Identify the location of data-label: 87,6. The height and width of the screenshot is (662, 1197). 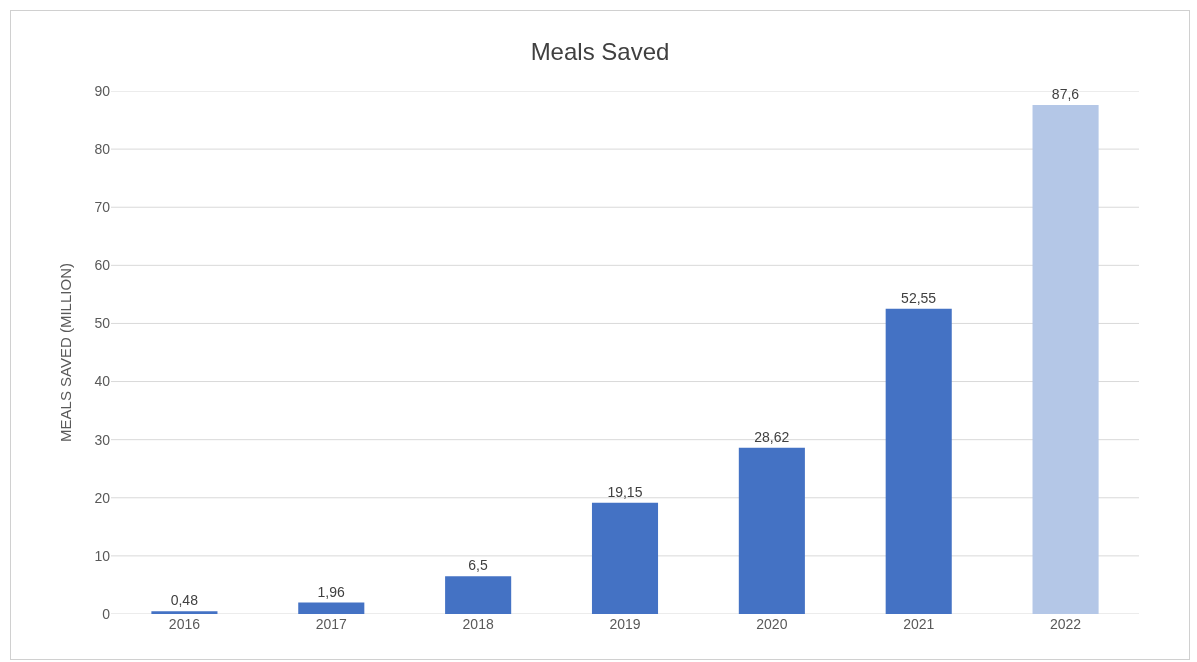
(1065, 93).